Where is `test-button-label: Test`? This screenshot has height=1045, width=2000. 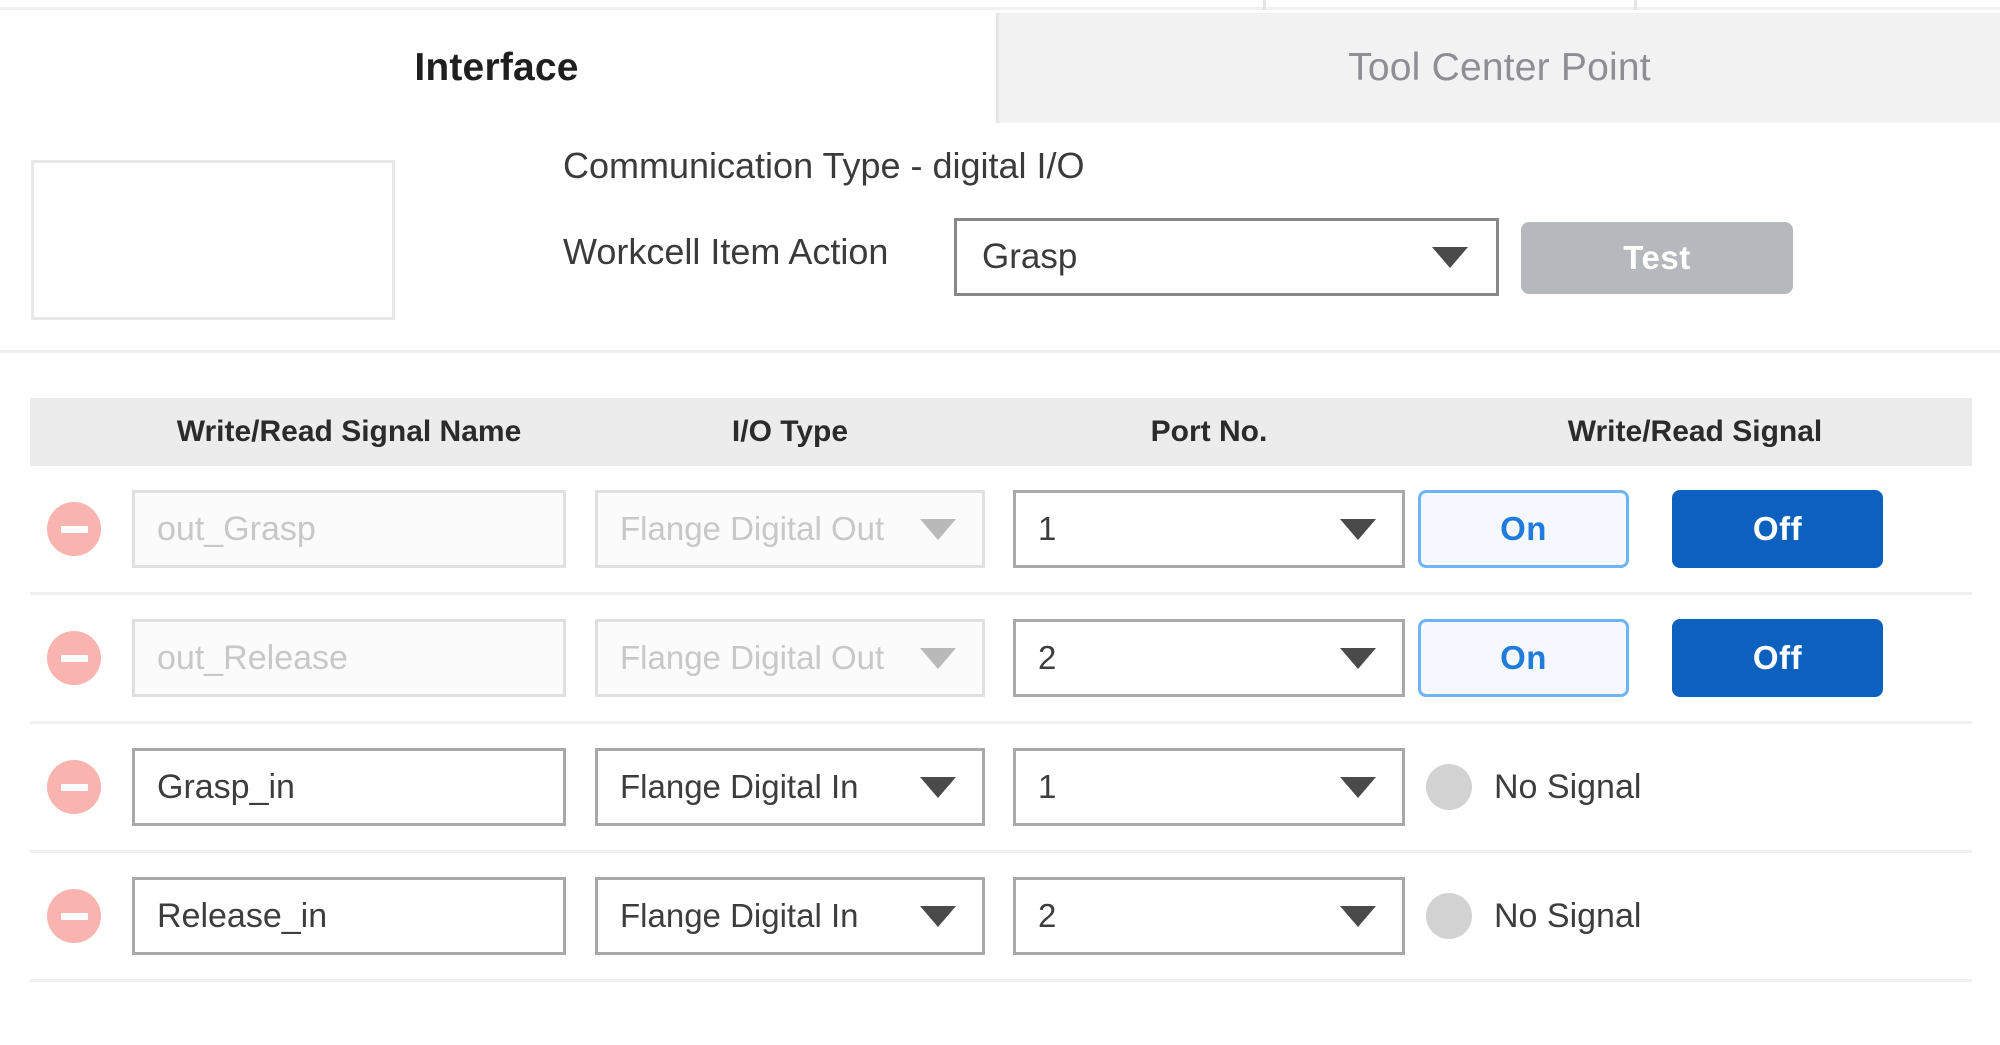
test-button-label: Test is located at coordinates (1657, 257).